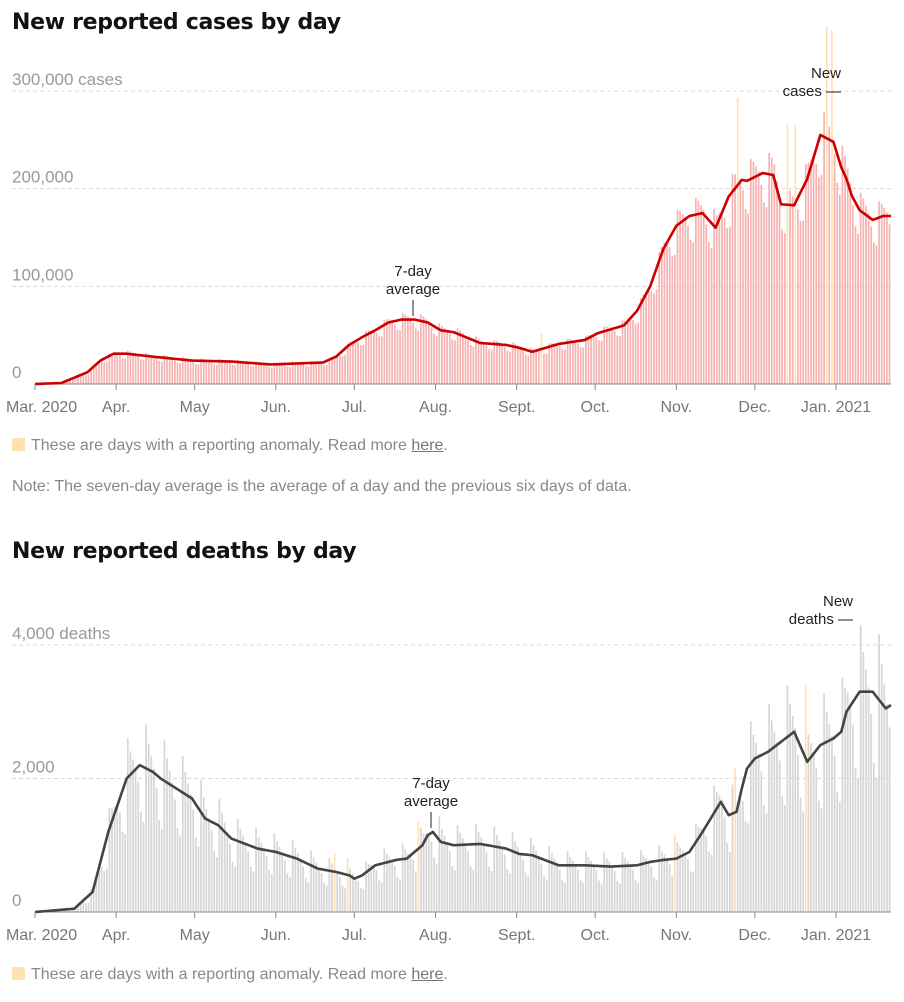 The height and width of the screenshot is (1002, 904). Describe the element at coordinates (427, 974) in the screenshot. I see `deaths-anomaly-link: here` at that location.